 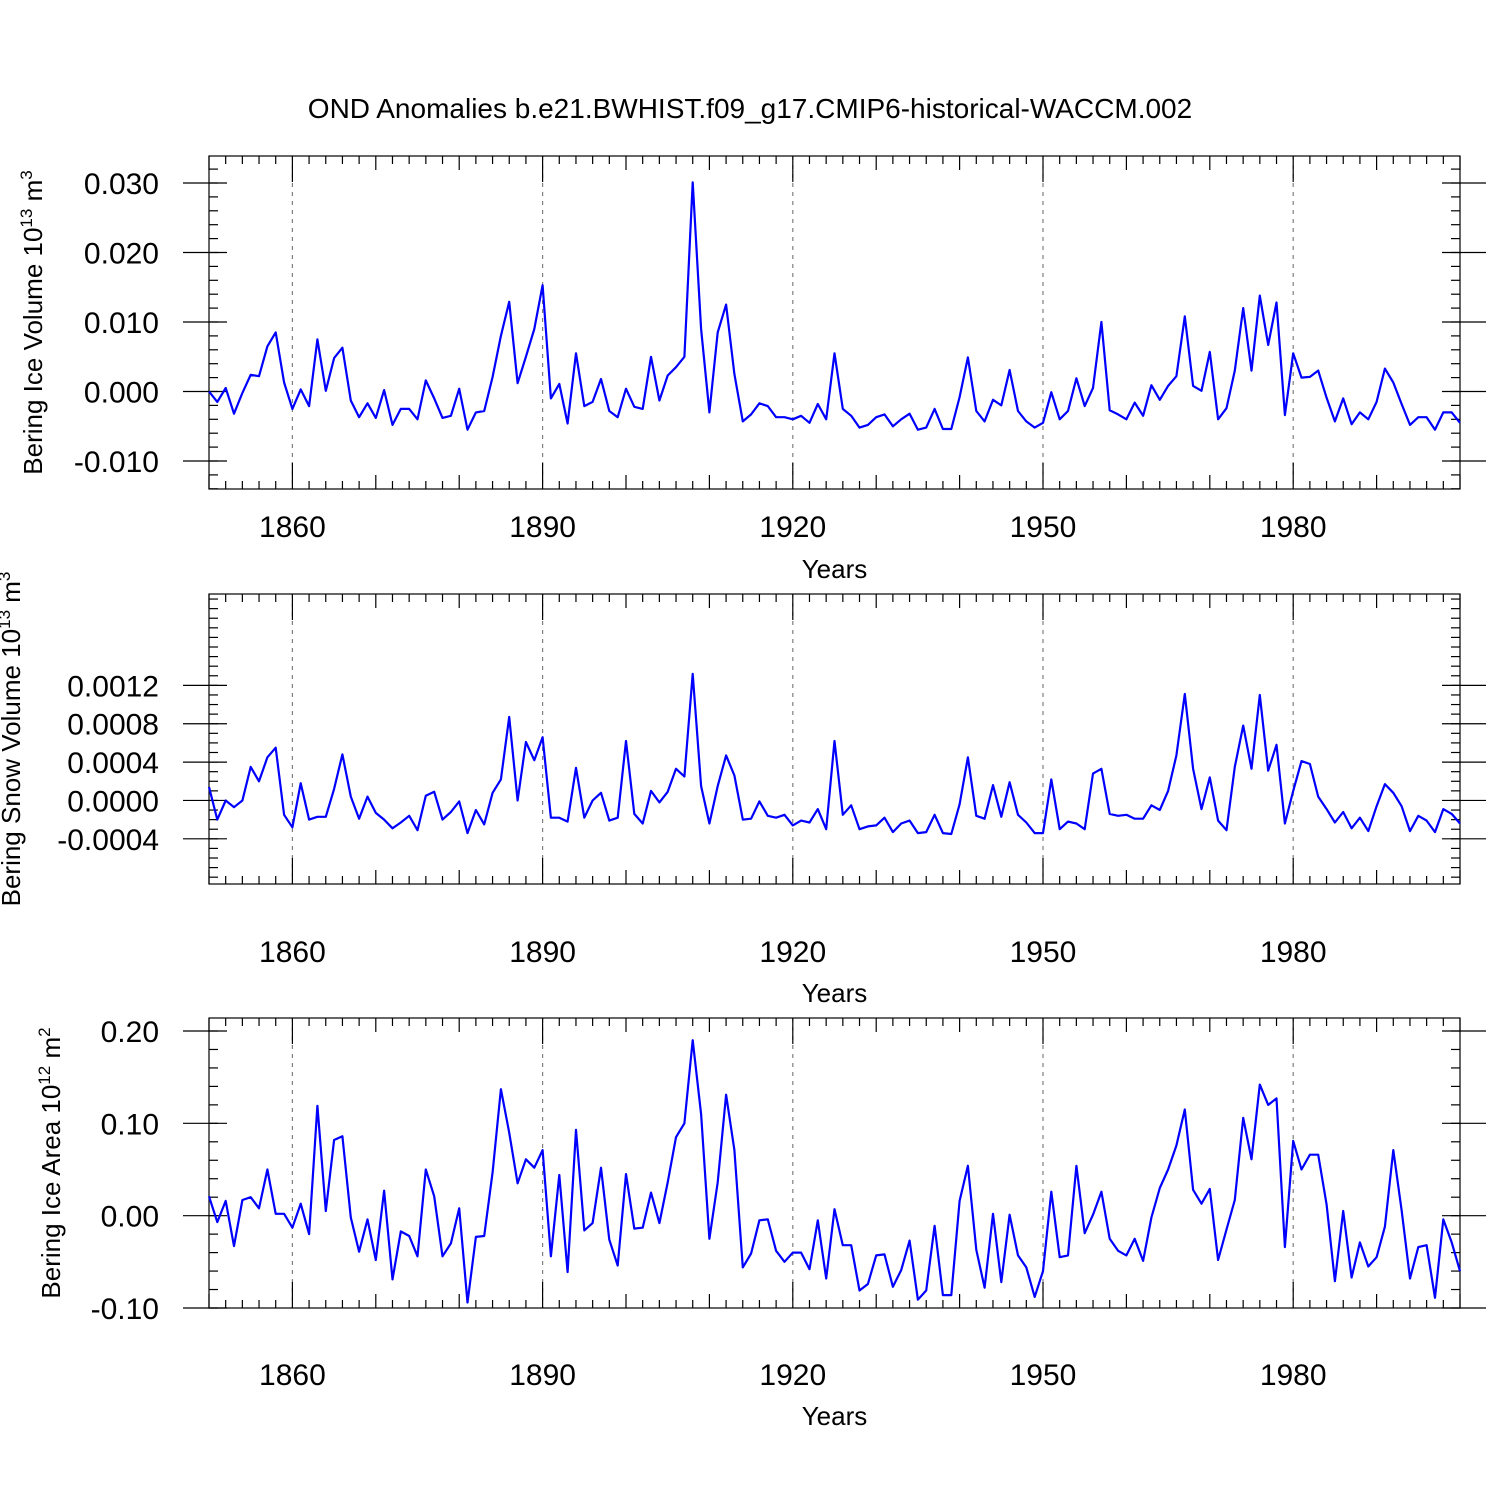 What do you see at coordinates (121, 254) in the screenshot?
I see `y-tick-label: 0.020` at bounding box center [121, 254].